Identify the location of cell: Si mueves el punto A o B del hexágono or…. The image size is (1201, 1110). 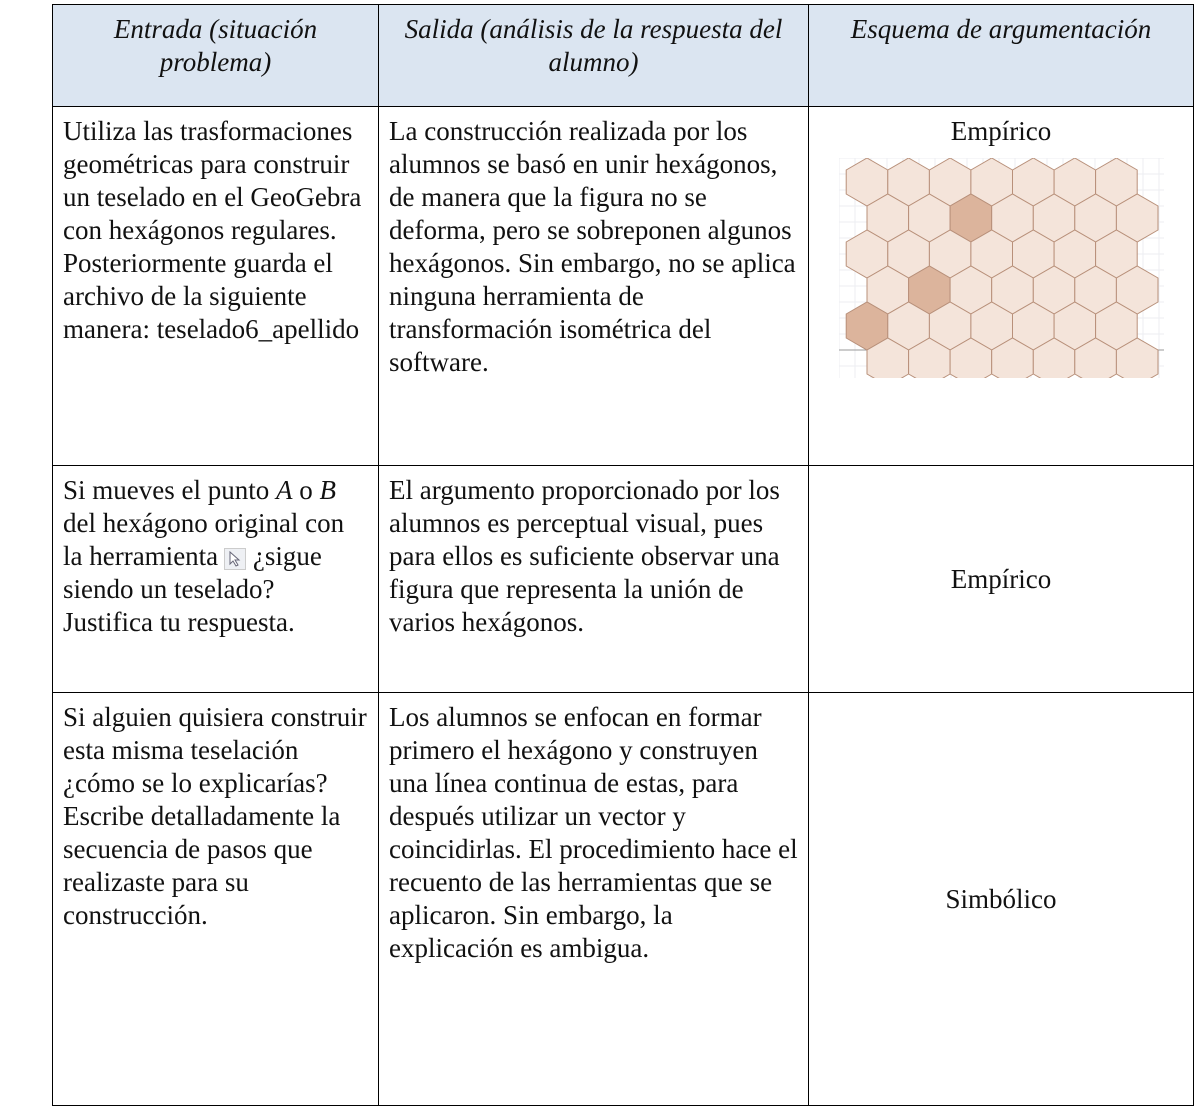
(215, 579).